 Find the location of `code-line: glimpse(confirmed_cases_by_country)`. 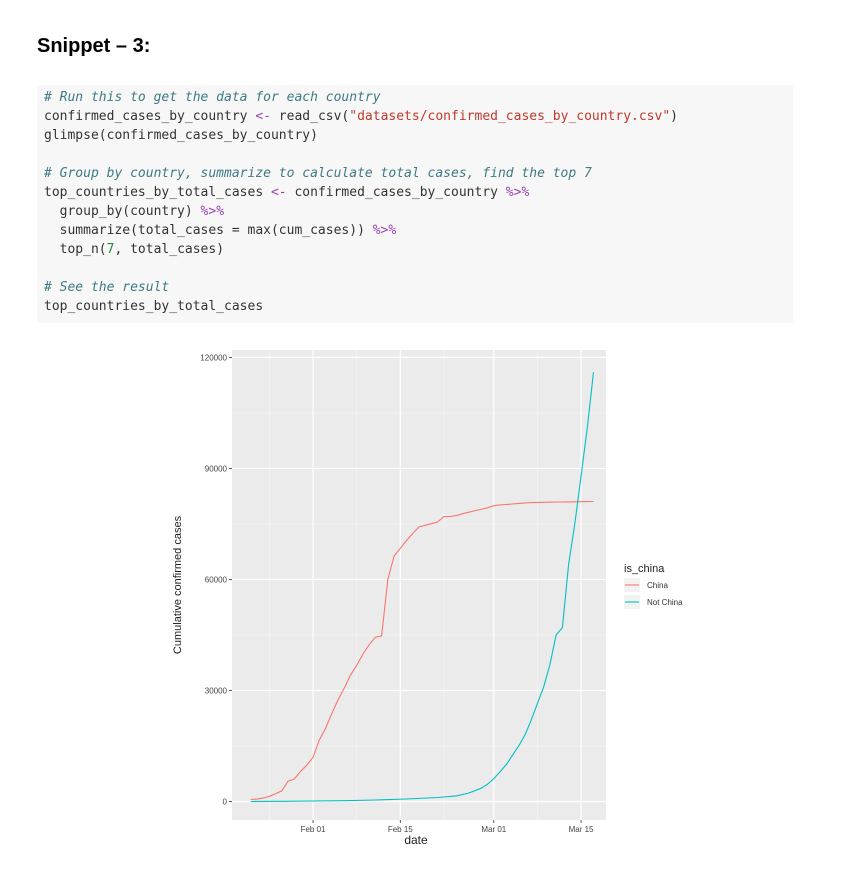

code-line: glimpse(confirmed_cases_by_country) is located at coordinates (418, 135).